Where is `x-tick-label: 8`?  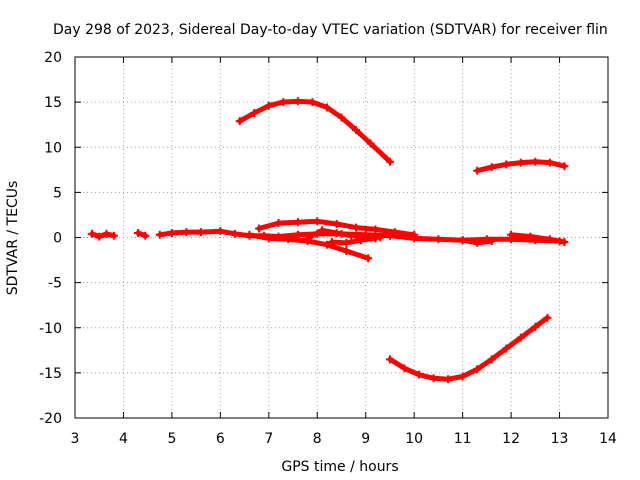 x-tick-label: 8 is located at coordinates (317, 439).